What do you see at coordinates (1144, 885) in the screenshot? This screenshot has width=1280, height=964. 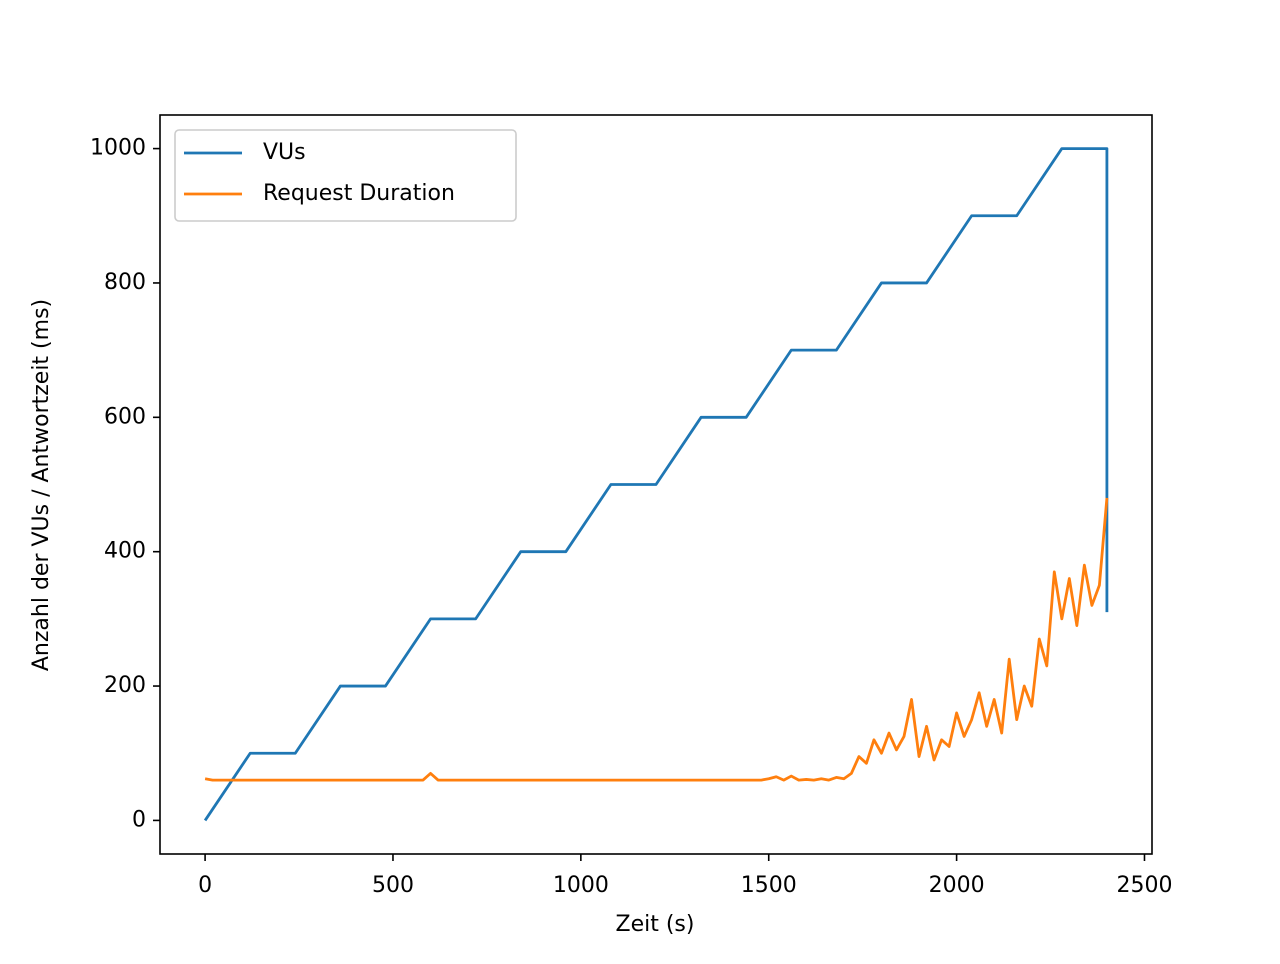 I see `x-tick-label: 2500` at bounding box center [1144, 885].